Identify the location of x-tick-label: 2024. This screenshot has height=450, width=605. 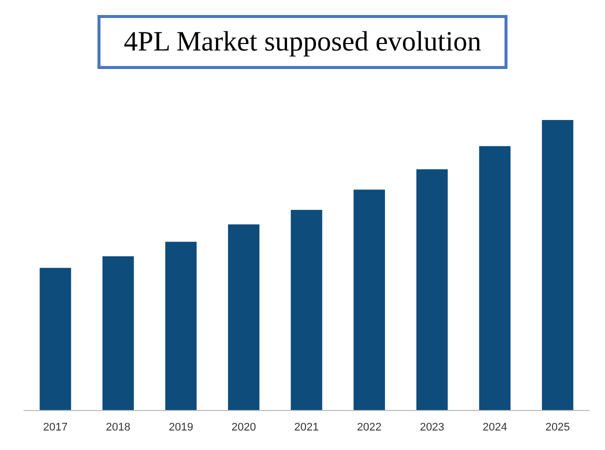
(495, 428).